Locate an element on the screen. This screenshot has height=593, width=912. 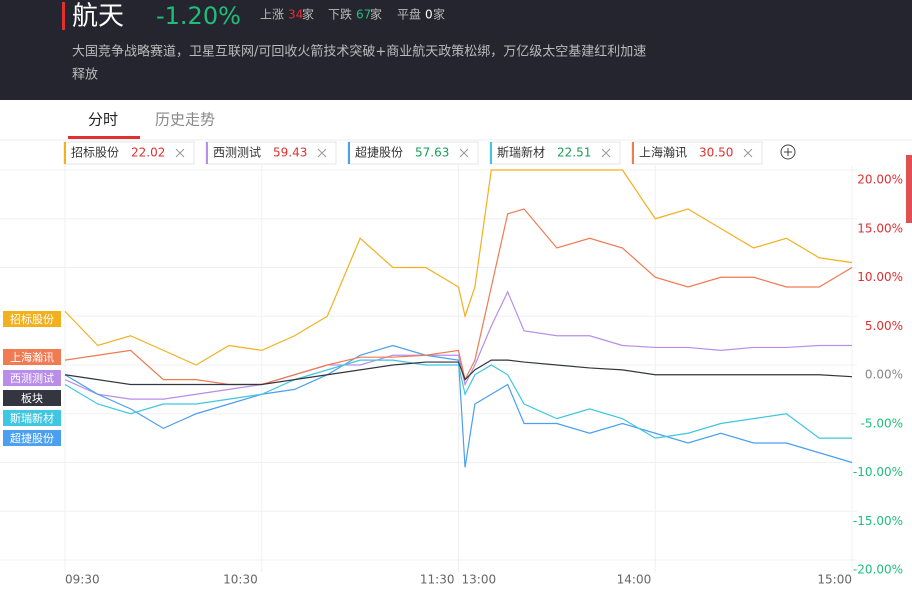
y-tick-label: 0.00% is located at coordinates (884, 375).